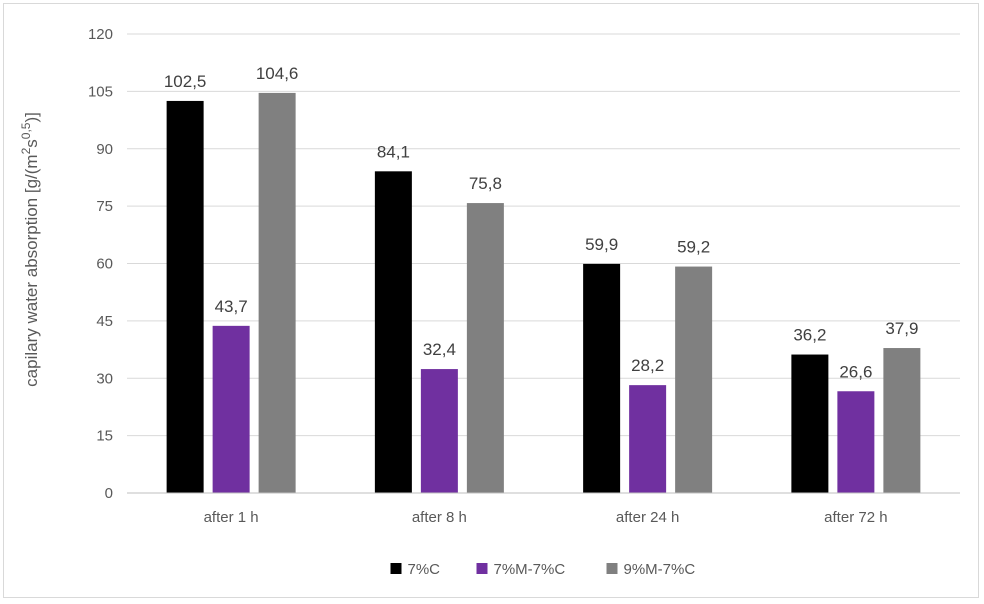 The height and width of the screenshot is (604, 984). What do you see at coordinates (104, 321) in the screenshot?
I see `y-tick-label: 45` at bounding box center [104, 321].